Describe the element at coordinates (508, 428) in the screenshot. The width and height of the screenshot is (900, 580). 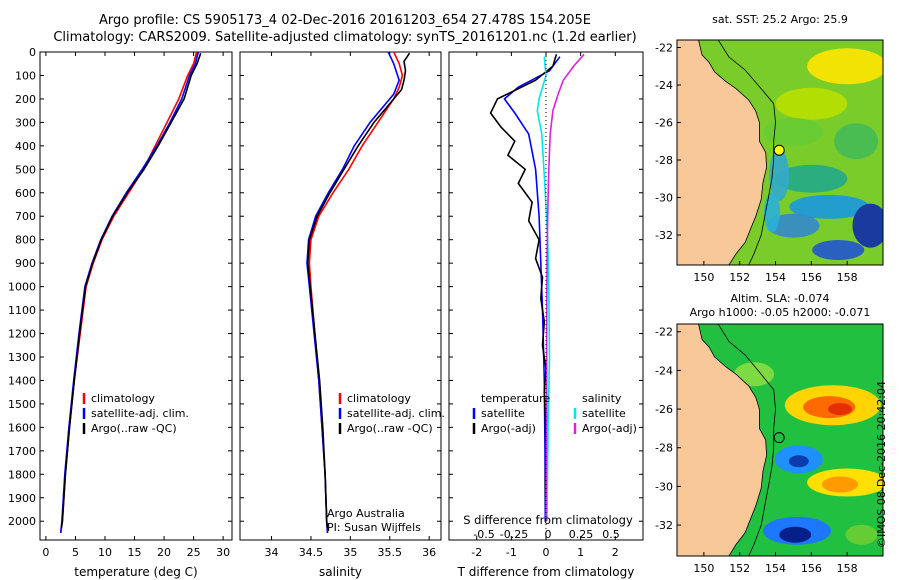
I see `temperature-legend-label: Argo(-adj)` at that location.